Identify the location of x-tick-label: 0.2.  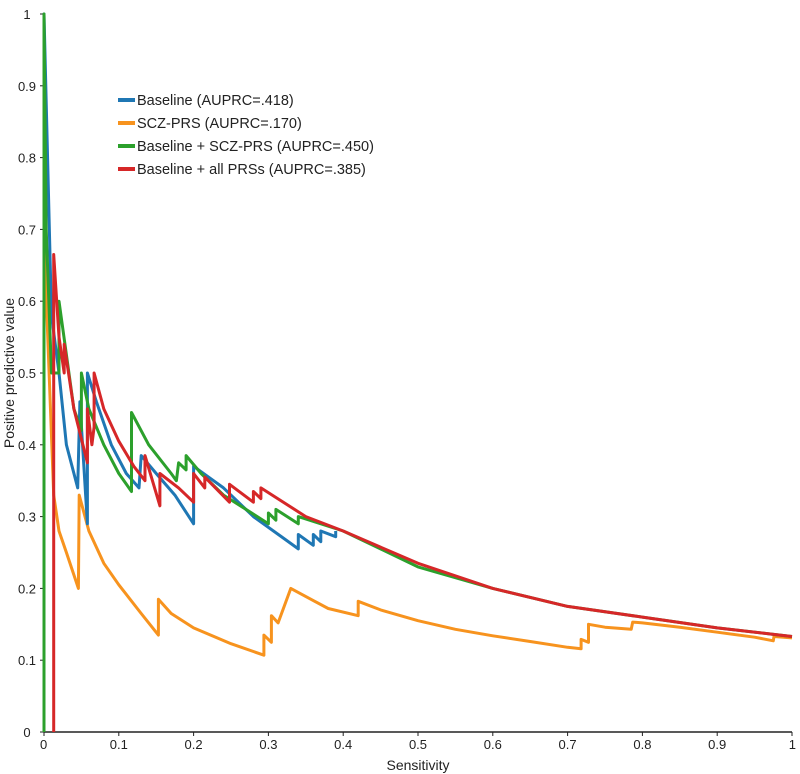
(194, 744).